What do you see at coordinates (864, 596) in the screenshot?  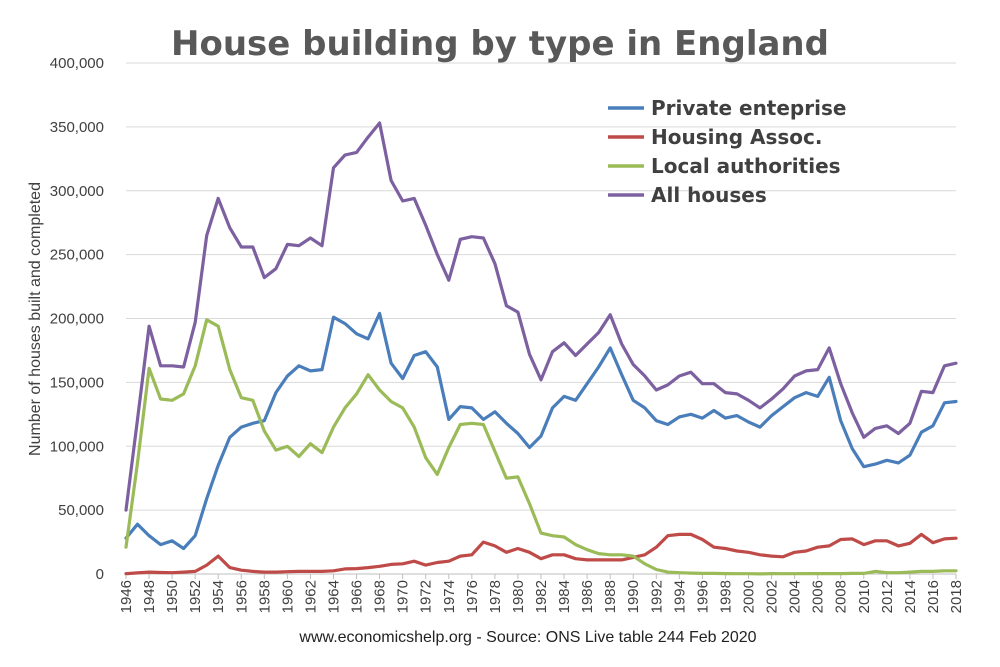 I see `x-tick-label: 2010` at bounding box center [864, 596].